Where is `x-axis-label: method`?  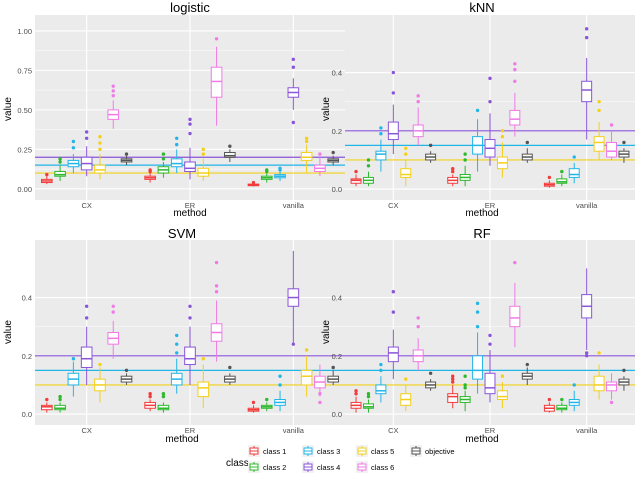 x-axis-label: method is located at coordinates (181, 439).